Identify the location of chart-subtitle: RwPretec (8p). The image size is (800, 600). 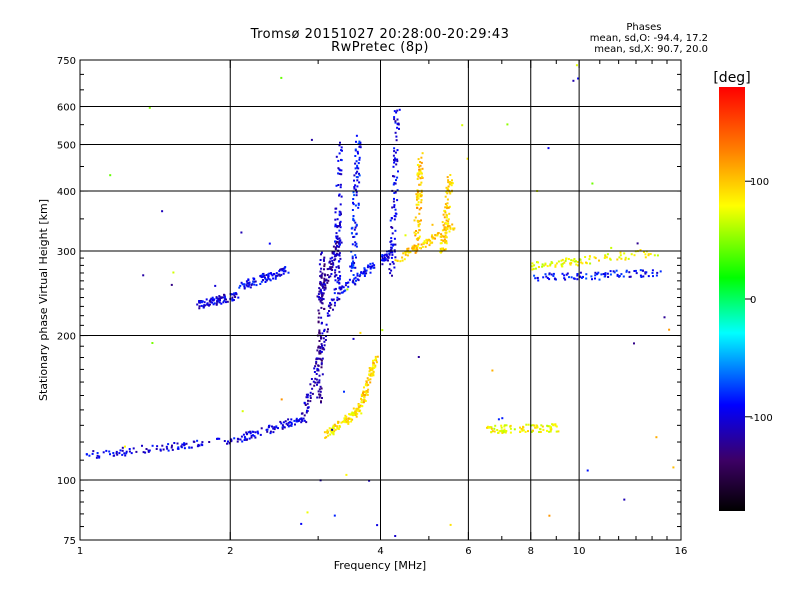
(380, 47).